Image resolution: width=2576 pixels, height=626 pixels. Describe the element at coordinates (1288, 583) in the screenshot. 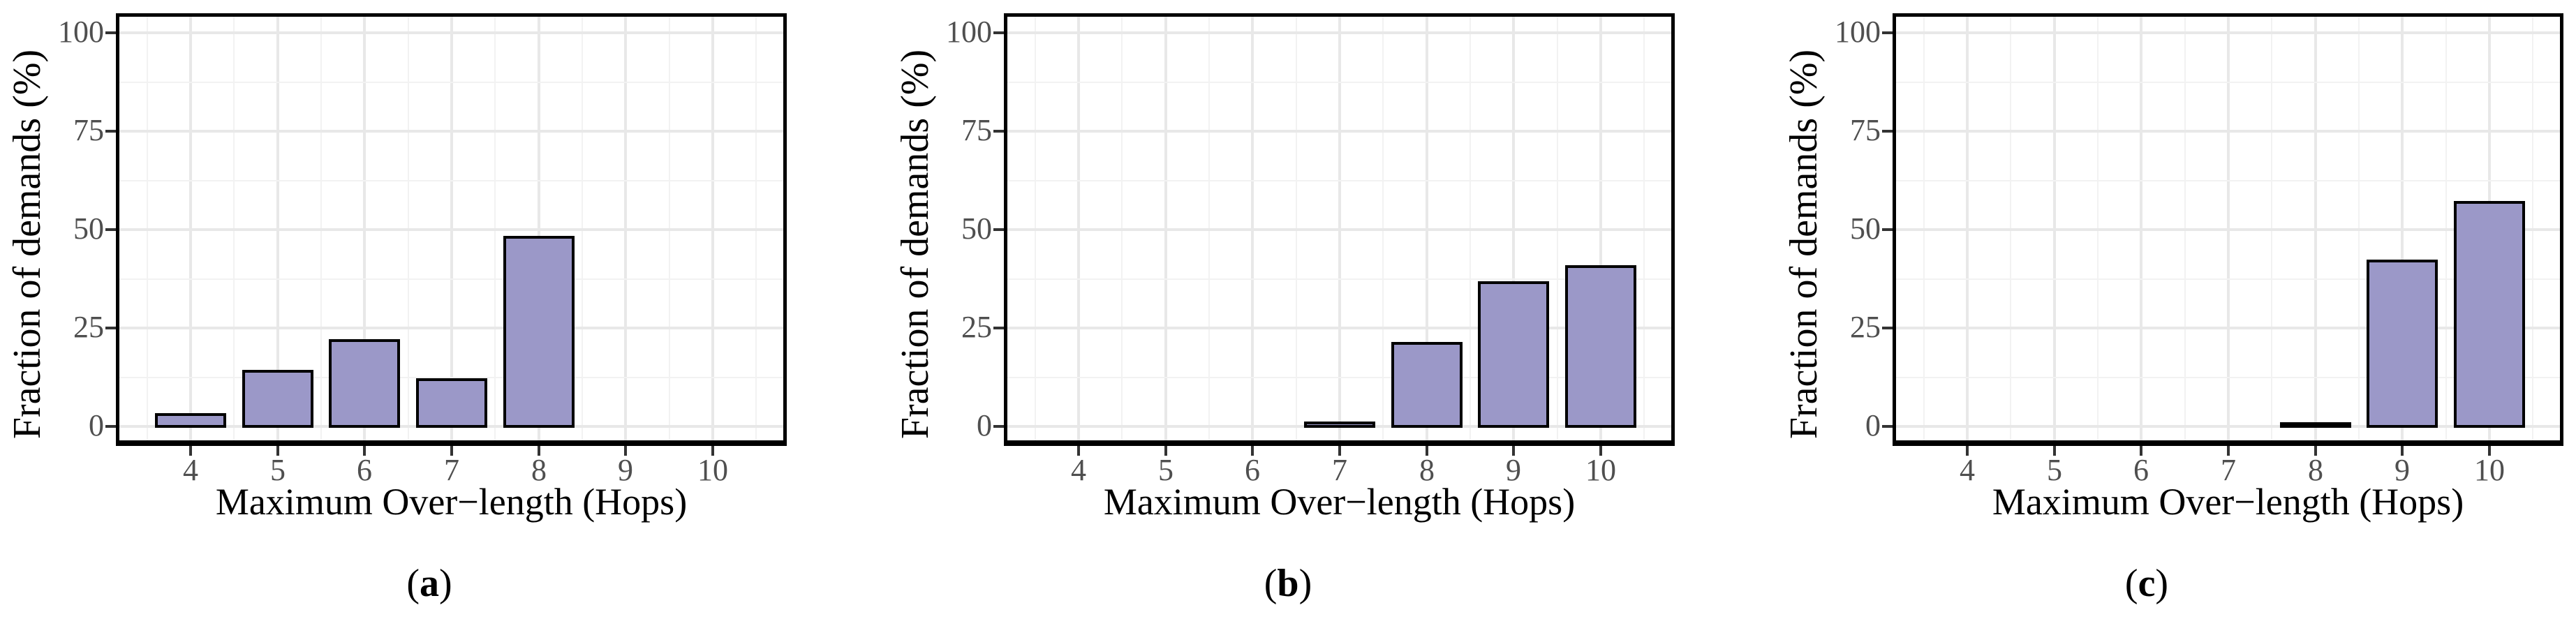

I see `caption-b: (b)` at that location.